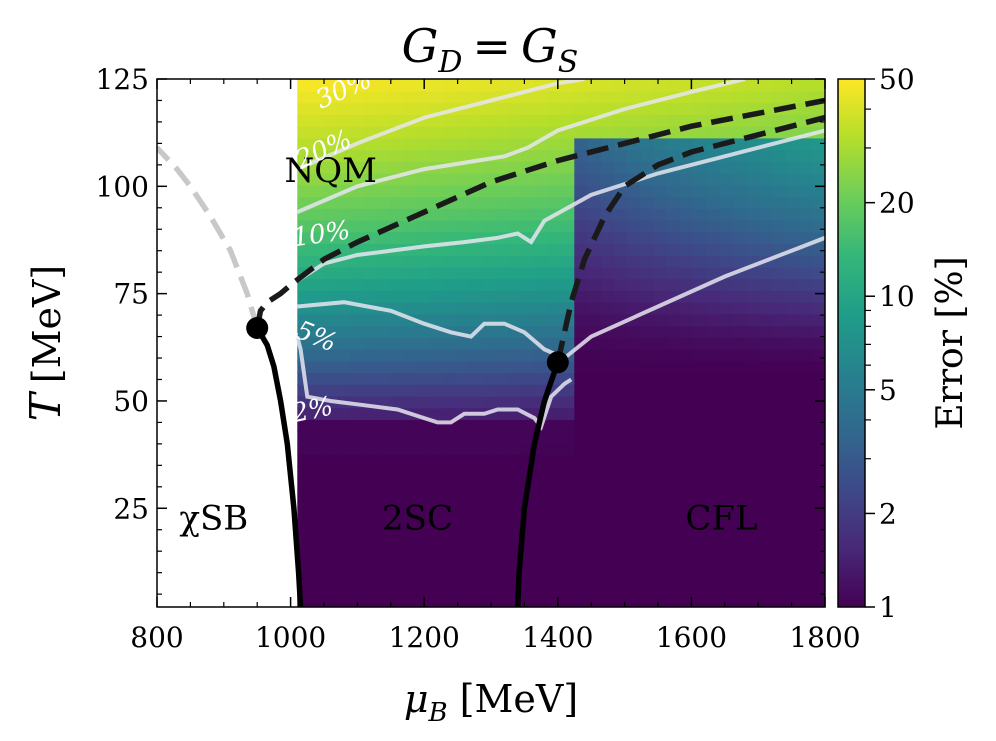  Describe the element at coordinates (888, 513) in the screenshot. I see `colorbar-tick-label: 2` at that location.